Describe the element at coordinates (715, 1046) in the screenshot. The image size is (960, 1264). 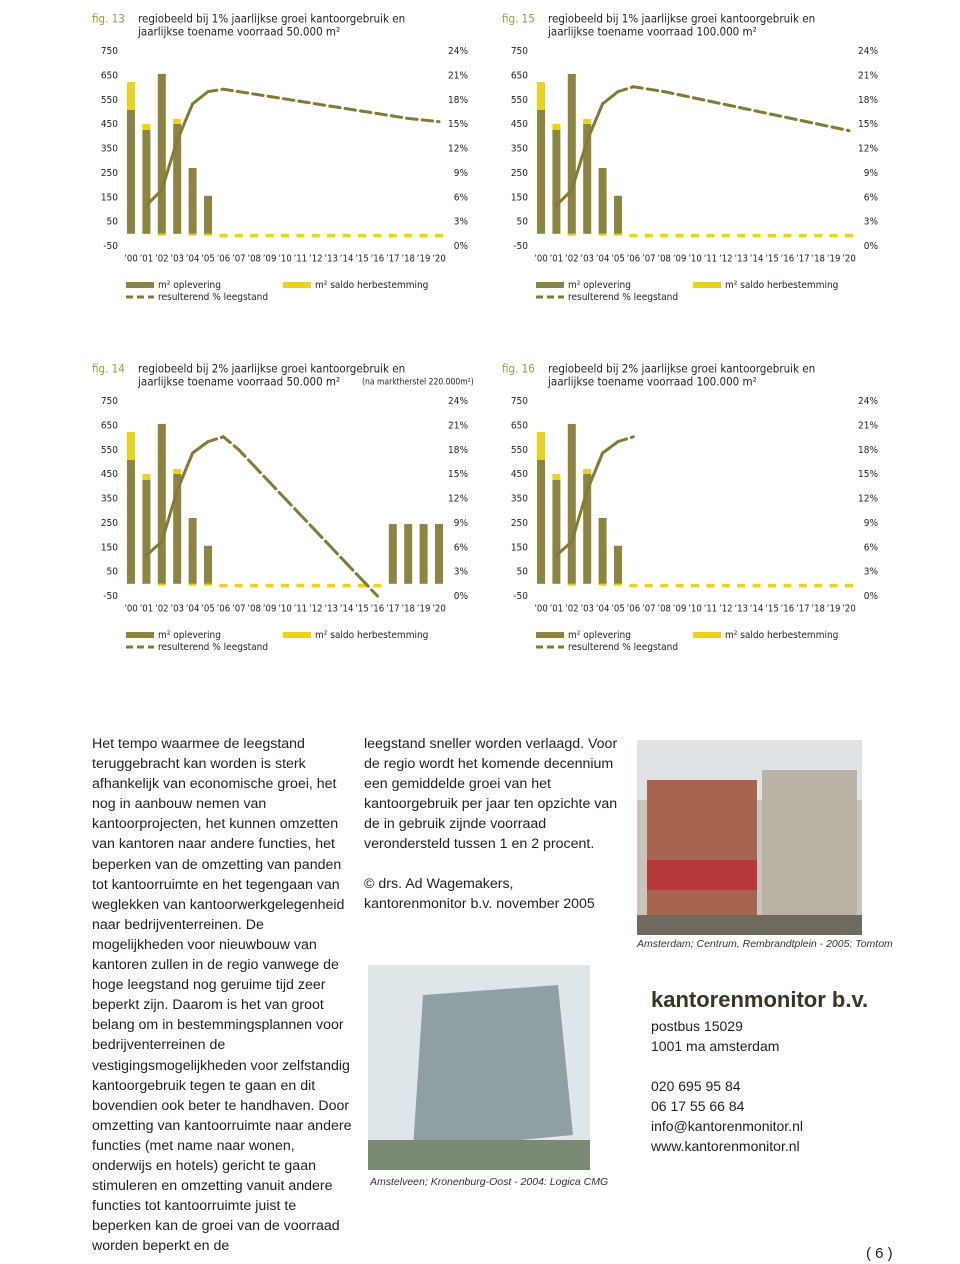
I see `address: 1001 ma amsterdam` at that location.